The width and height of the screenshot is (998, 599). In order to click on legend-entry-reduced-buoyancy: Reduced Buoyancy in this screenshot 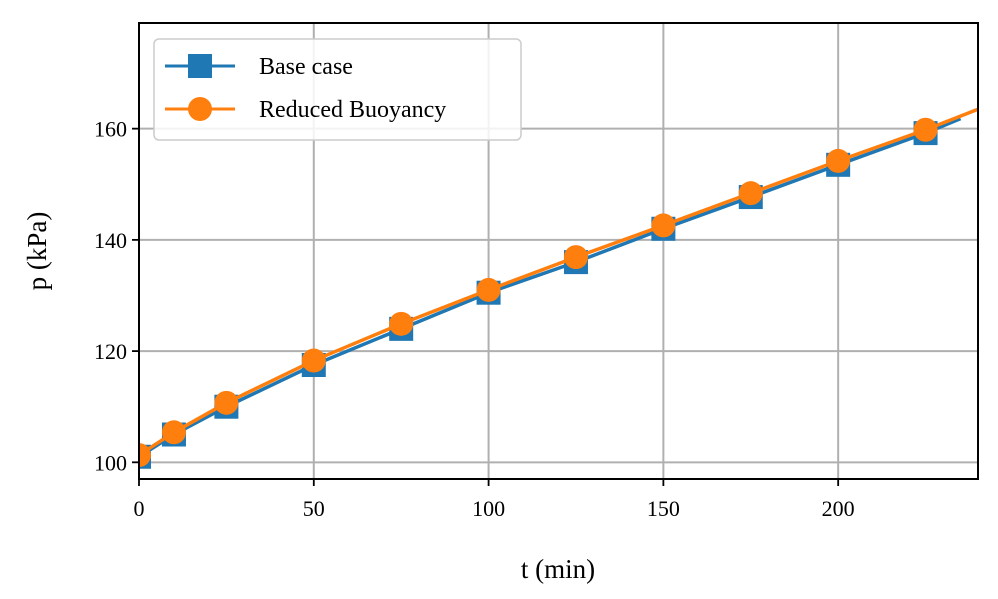, I will do `click(305, 110)`.